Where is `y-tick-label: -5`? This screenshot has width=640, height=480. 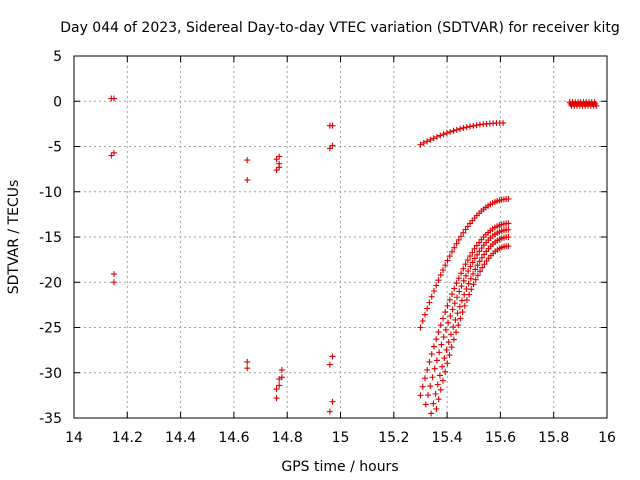 y-tick-label: -5 is located at coordinates (55, 148).